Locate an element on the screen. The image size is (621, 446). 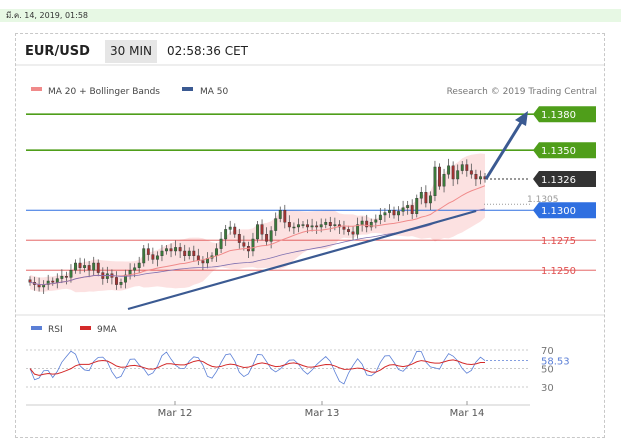
trendline is located at coordinates (302, 260).